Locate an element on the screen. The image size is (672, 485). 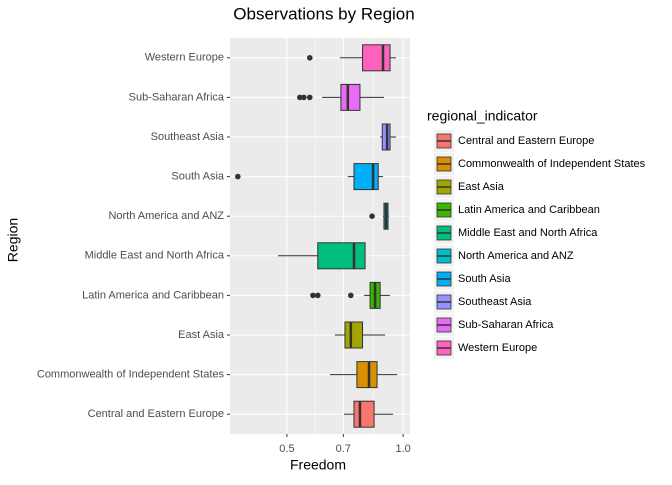
y-tick-label: Latin America and Caribbean is located at coordinates (153, 295).